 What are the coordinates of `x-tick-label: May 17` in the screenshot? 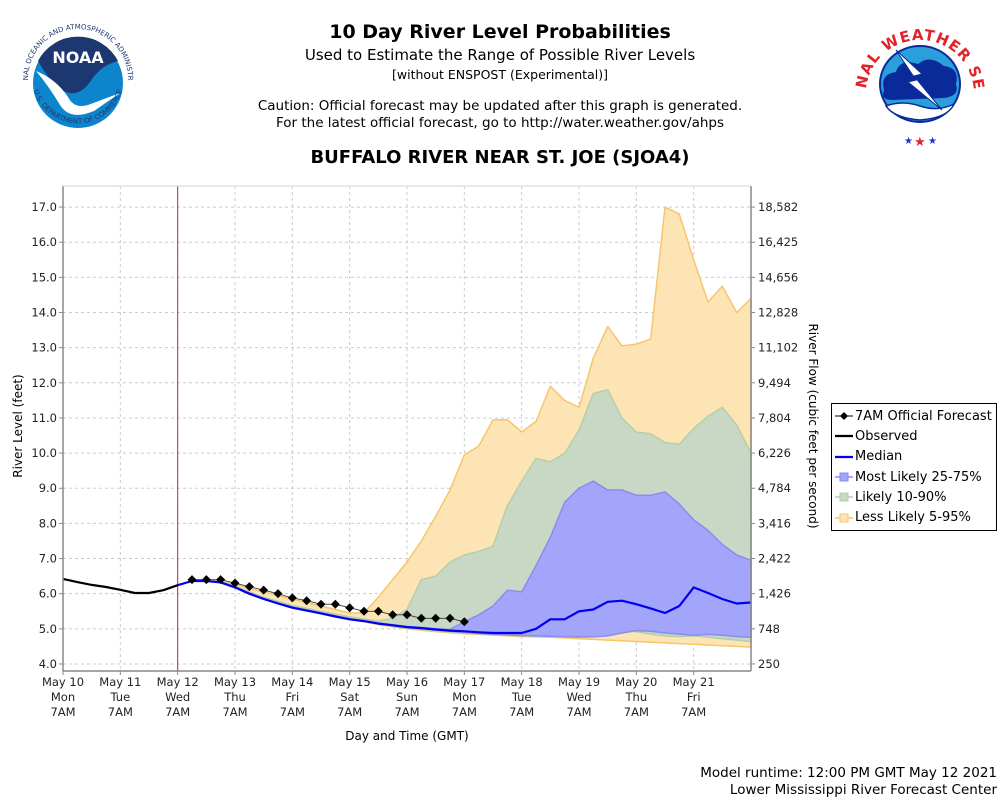 It's located at (464, 682).